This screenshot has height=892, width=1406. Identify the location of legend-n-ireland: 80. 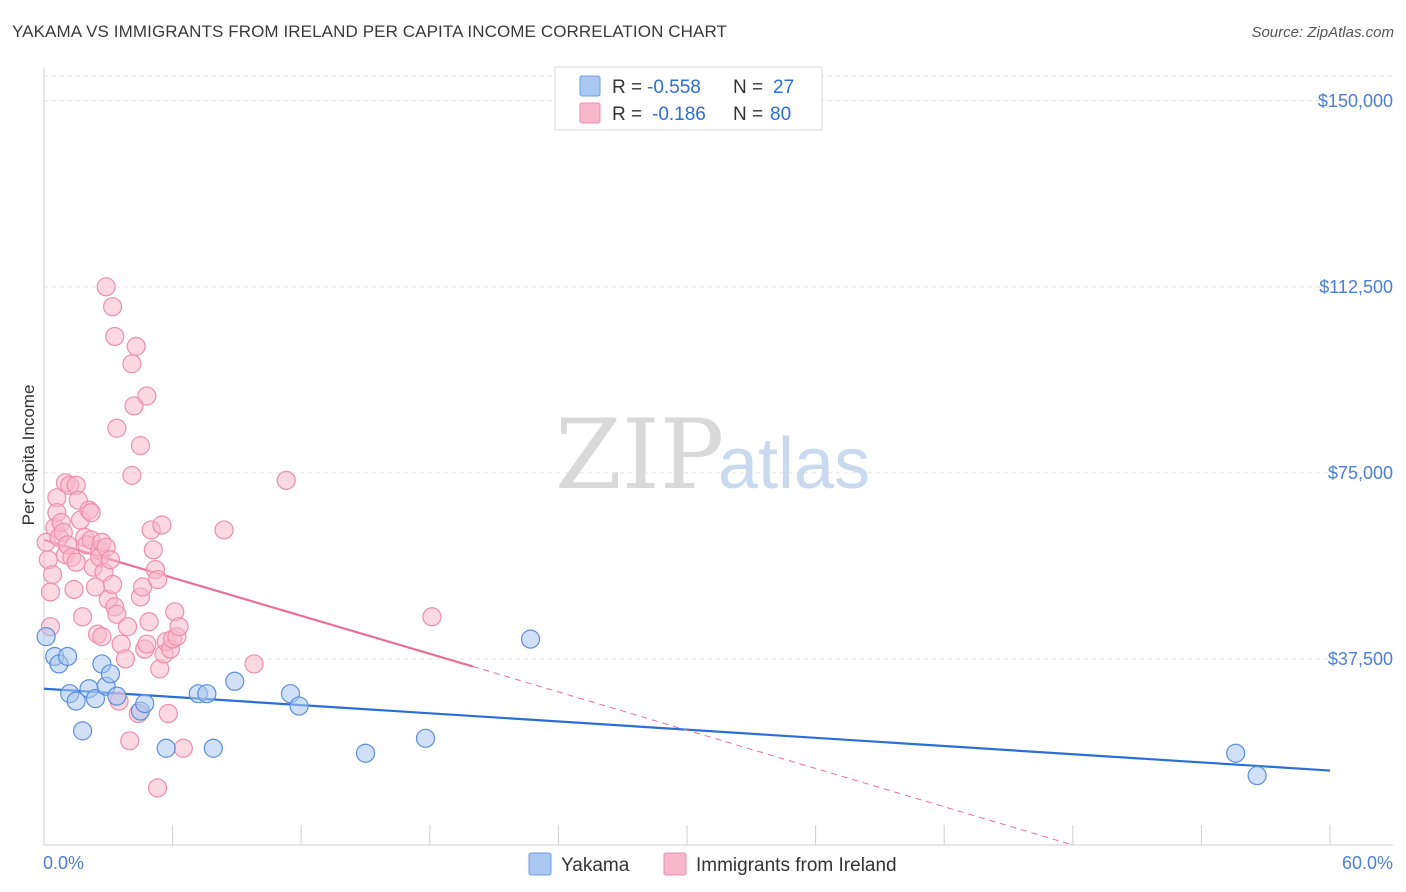
(780, 114).